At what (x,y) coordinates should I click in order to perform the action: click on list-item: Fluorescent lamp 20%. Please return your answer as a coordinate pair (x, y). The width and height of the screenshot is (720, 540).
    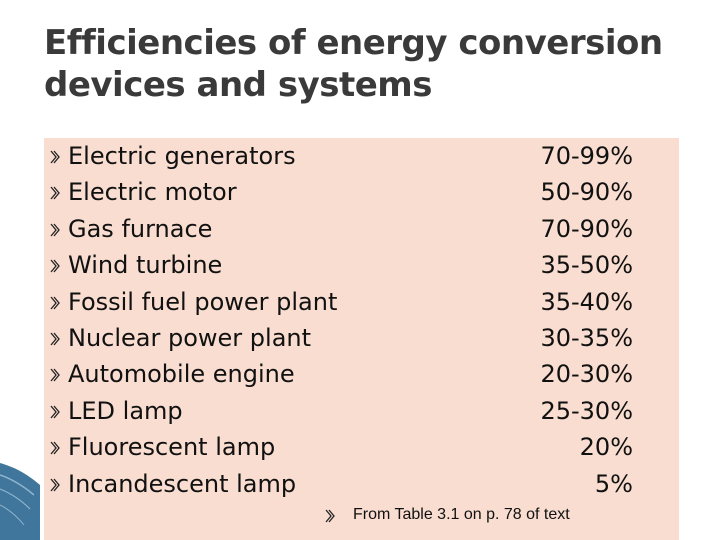
    Looking at the image, I should click on (361, 447).